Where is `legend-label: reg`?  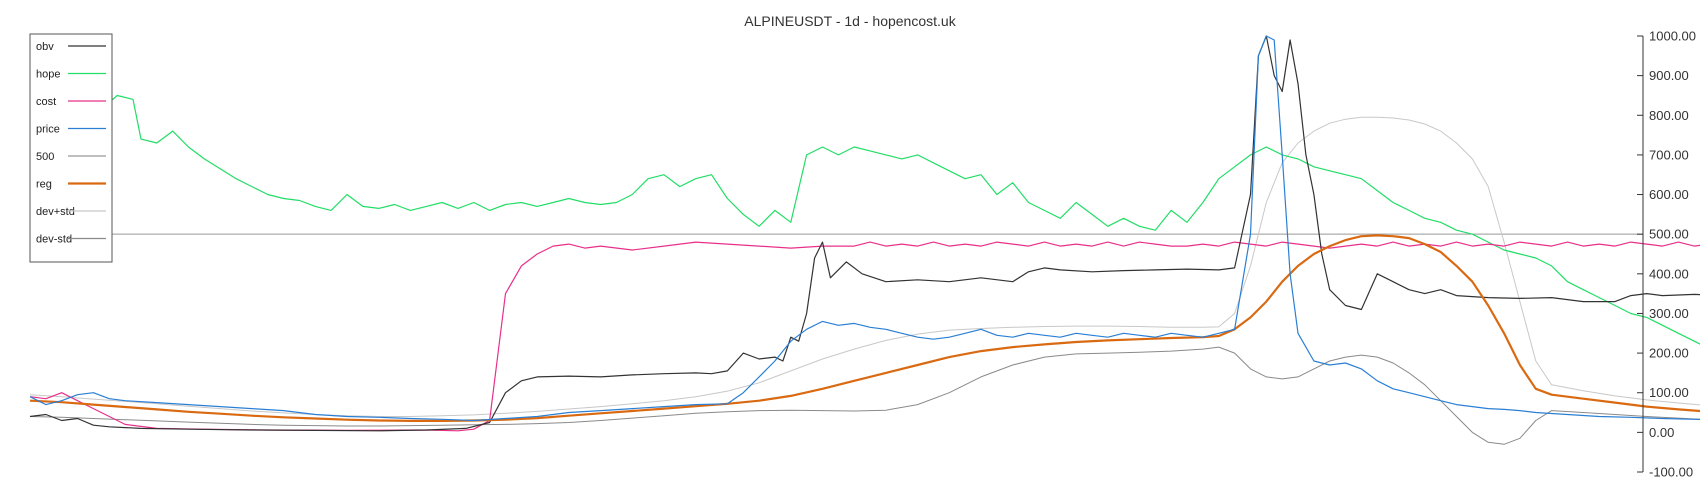 legend-label: reg is located at coordinates (44, 185).